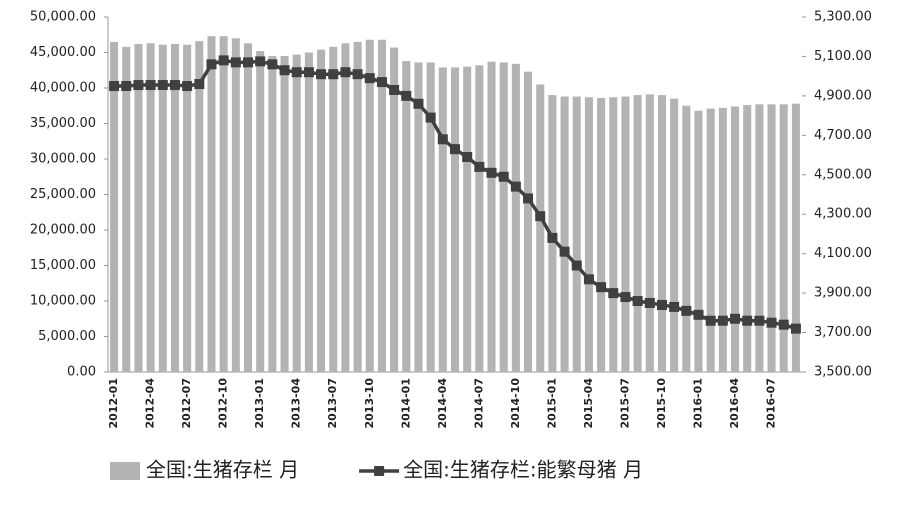  Describe the element at coordinates (843, 372) in the screenshot. I see `y2-tick-label: 3,500.00` at that location.